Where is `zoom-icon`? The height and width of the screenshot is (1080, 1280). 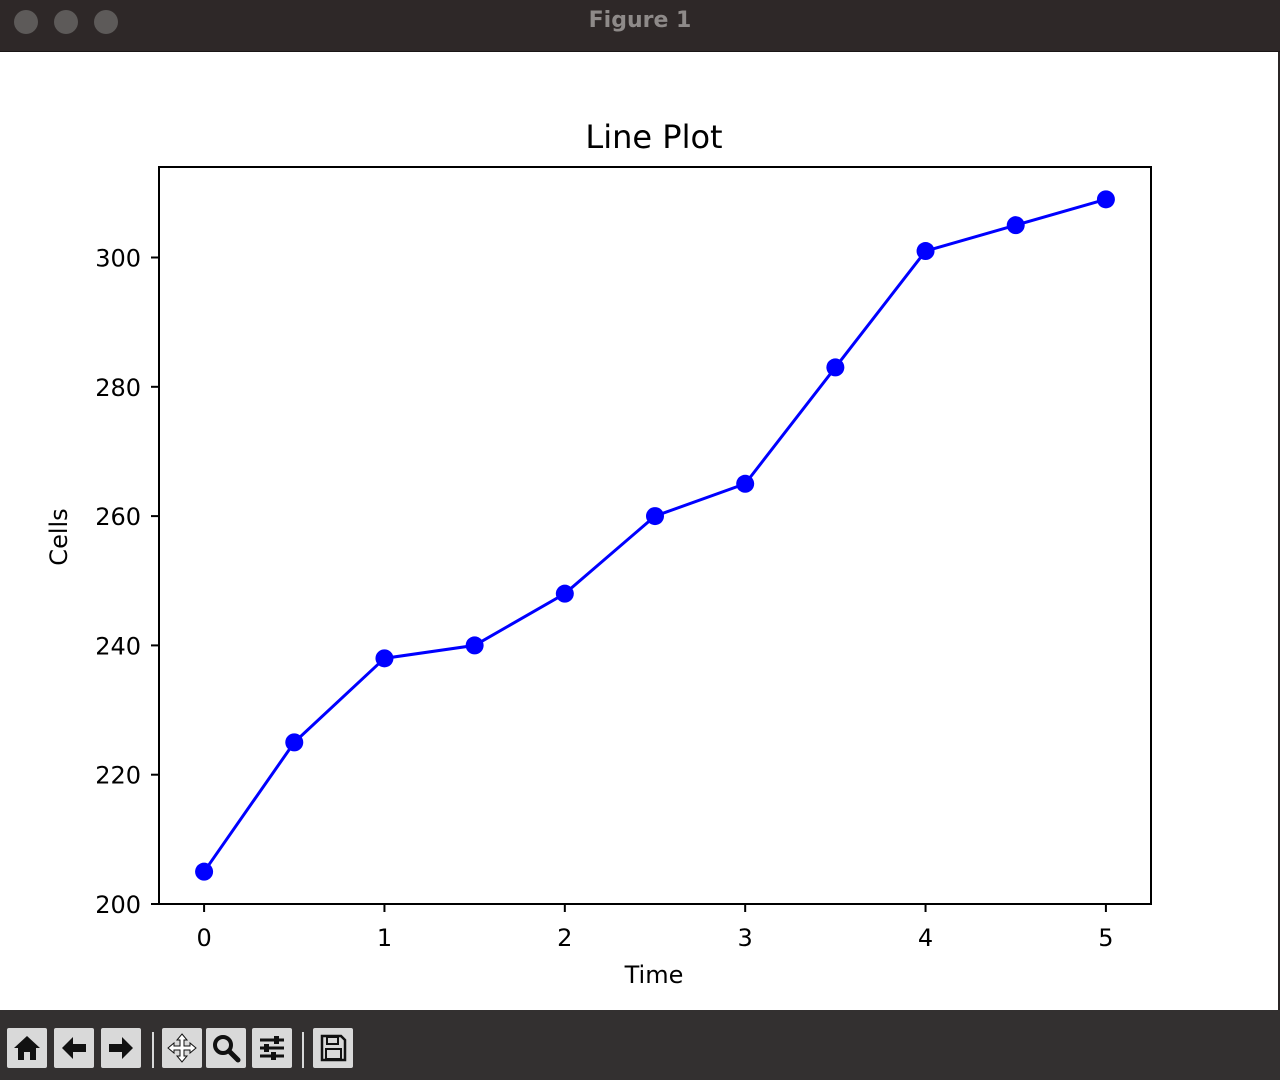 zoom-icon is located at coordinates (227, 1049).